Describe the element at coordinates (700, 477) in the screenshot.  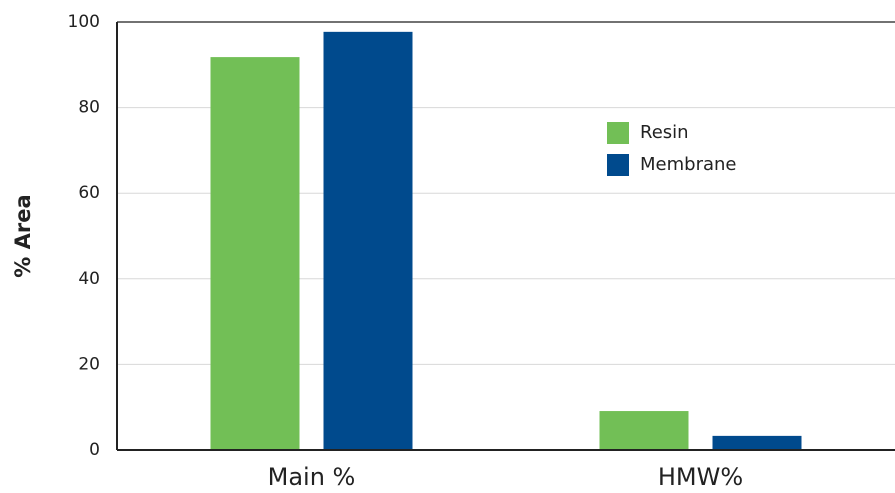
I see `x-tick-label: HMW%` at that location.